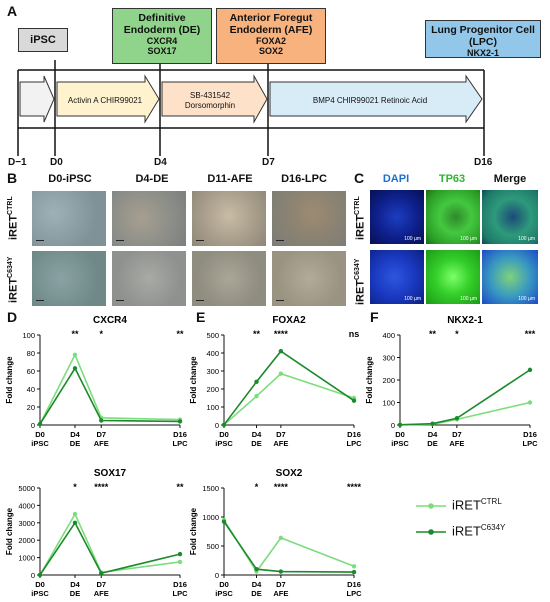 The image size is (550, 602). Describe the element at coordinates (370, 100) in the screenshot. I see `treatment-bmp4-text: BMP4 CHIR99021 Retinoic Acid` at that location.